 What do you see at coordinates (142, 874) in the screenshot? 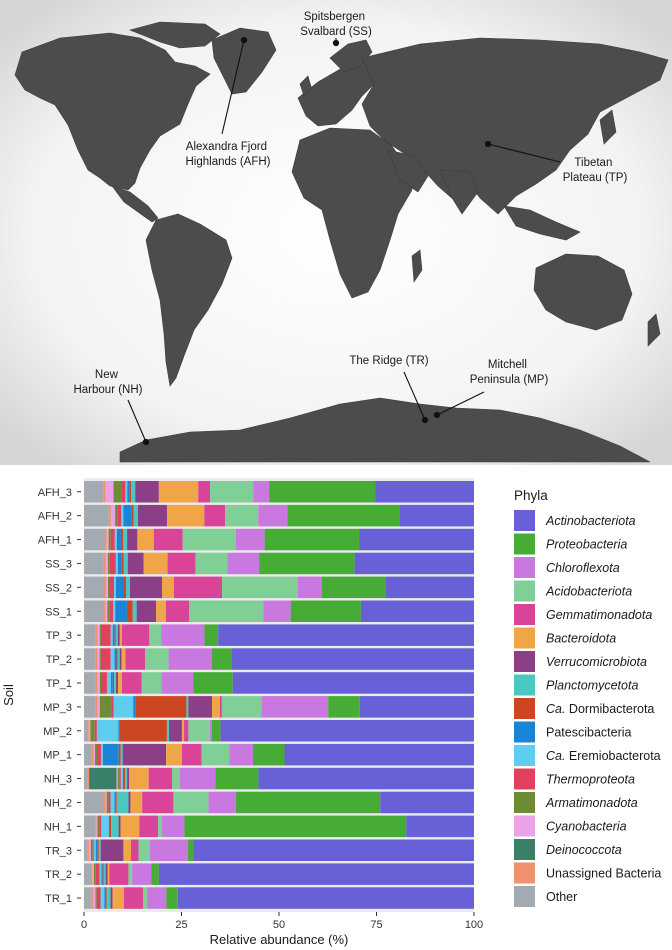
I see `bar-segment-tr-2-chloroflexota` at bounding box center [142, 874].